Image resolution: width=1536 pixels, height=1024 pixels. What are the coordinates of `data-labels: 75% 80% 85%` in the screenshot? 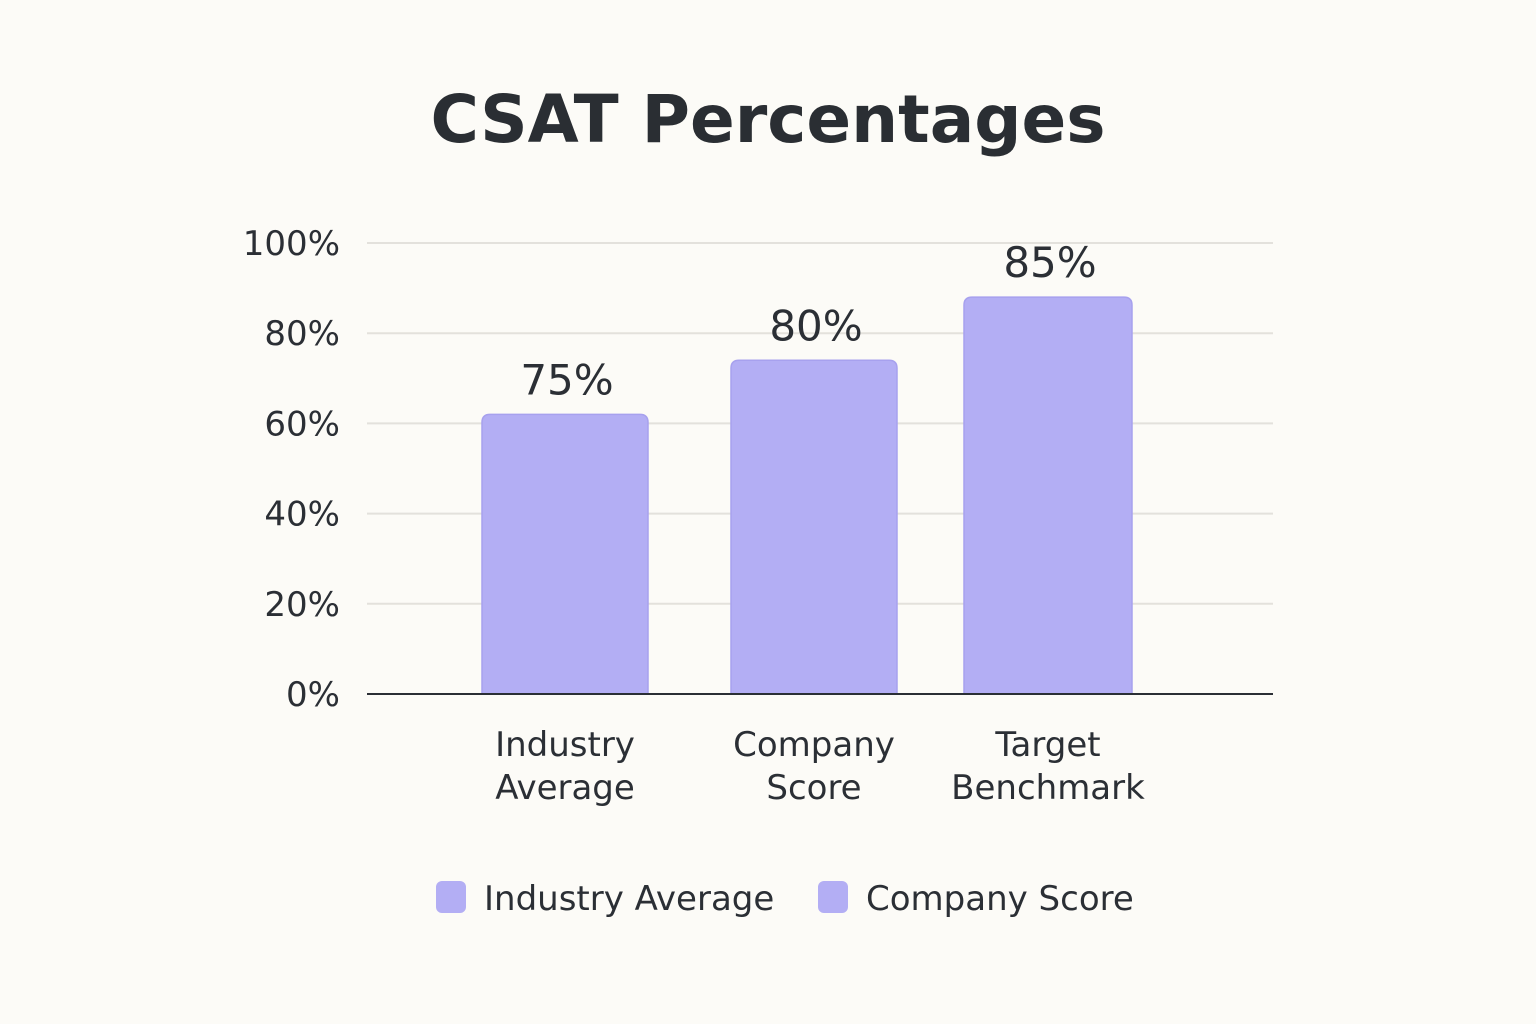 It's located at (808, 321).